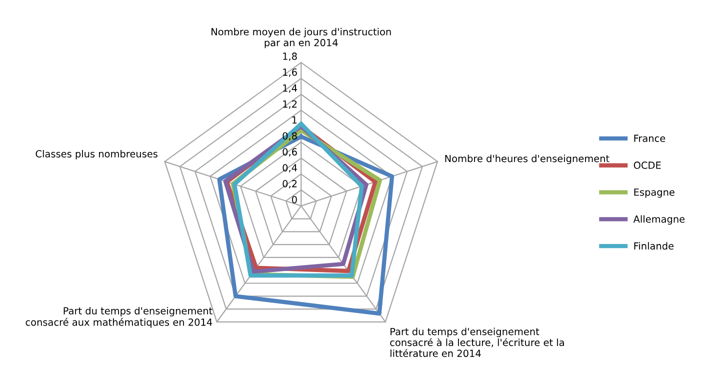 This screenshot has width=708, height=386. I want to click on y-tick-label: 0,4, so click(289, 168).